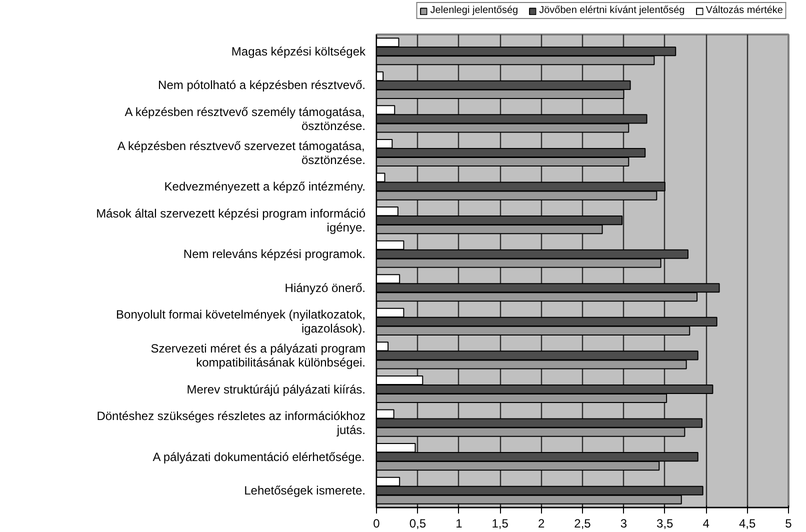 This screenshot has width=806, height=532. I want to click on y-tick-label: Döntéshez szükséges részletes az információkhoz jutás., so click(231, 423).